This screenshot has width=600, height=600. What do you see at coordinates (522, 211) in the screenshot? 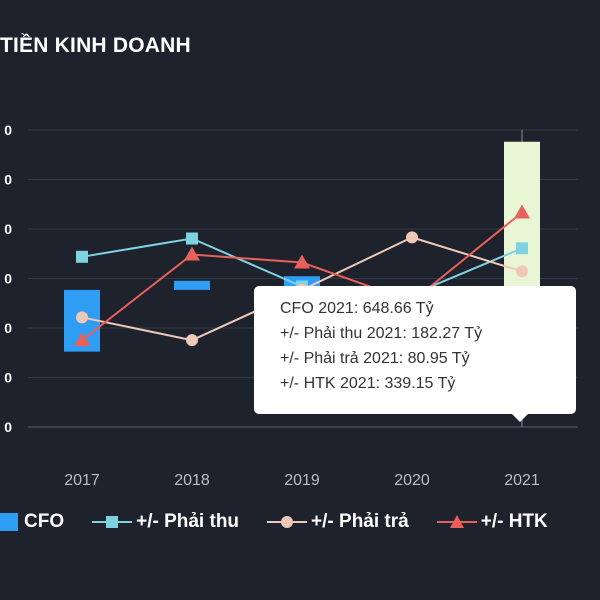
I see `point-marker-triangle-2021` at bounding box center [522, 211].